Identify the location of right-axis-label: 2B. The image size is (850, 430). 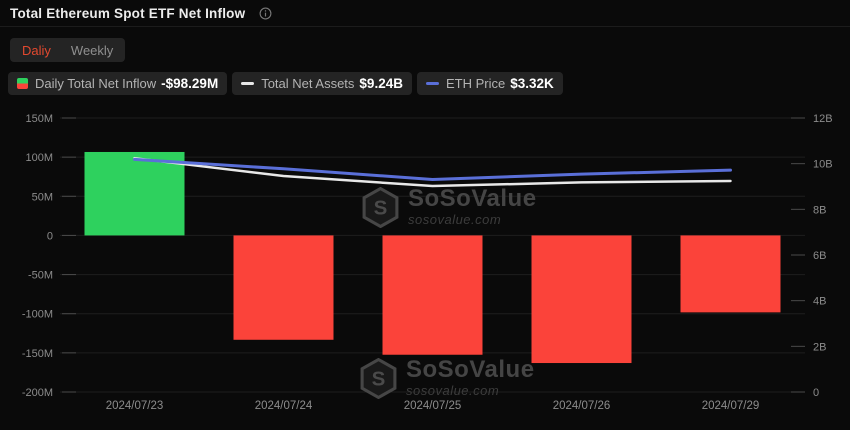
(819, 347).